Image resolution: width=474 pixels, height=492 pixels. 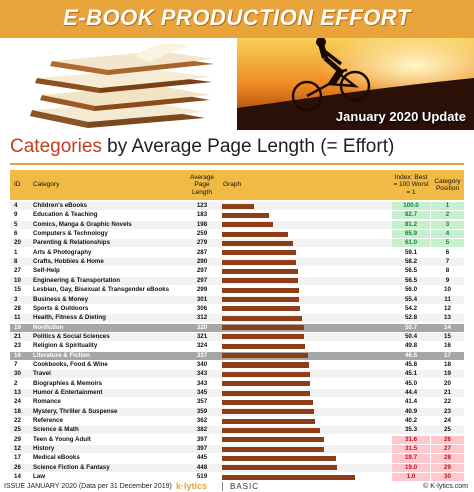 I want to click on subtitle-rest: by Average Page Length (= Effort), so click(x=248, y=146).